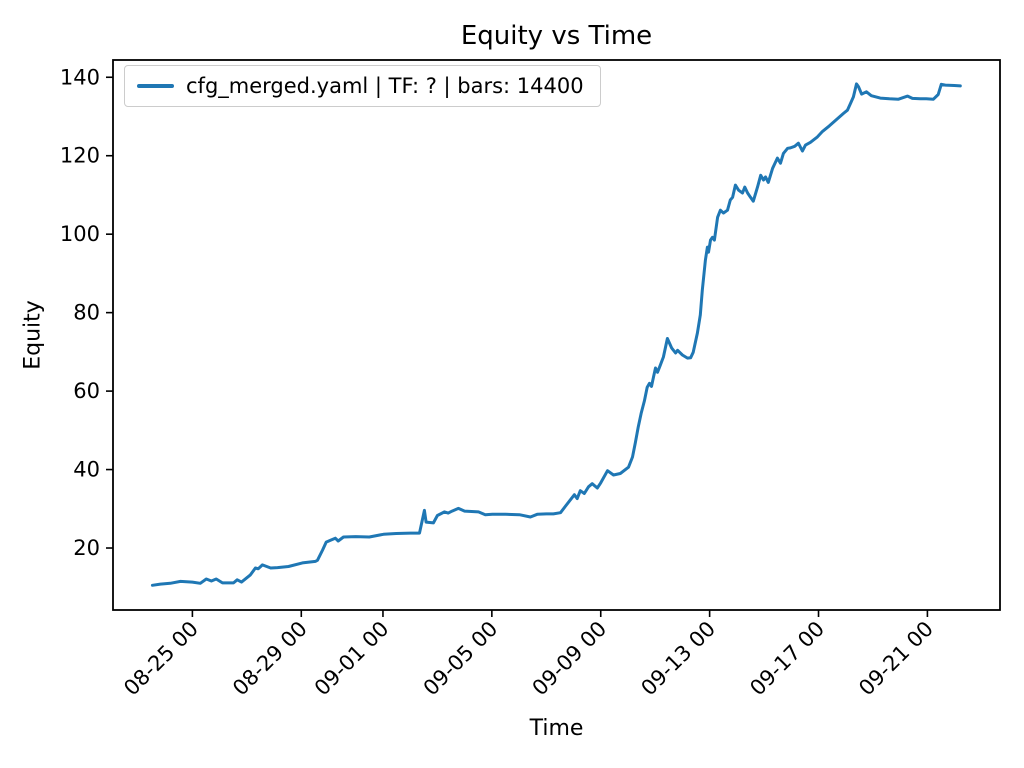  Describe the element at coordinates (385, 86) in the screenshot. I see `legend-label: cfg_merged.yaml | TF: ? | bars: 14400` at that location.